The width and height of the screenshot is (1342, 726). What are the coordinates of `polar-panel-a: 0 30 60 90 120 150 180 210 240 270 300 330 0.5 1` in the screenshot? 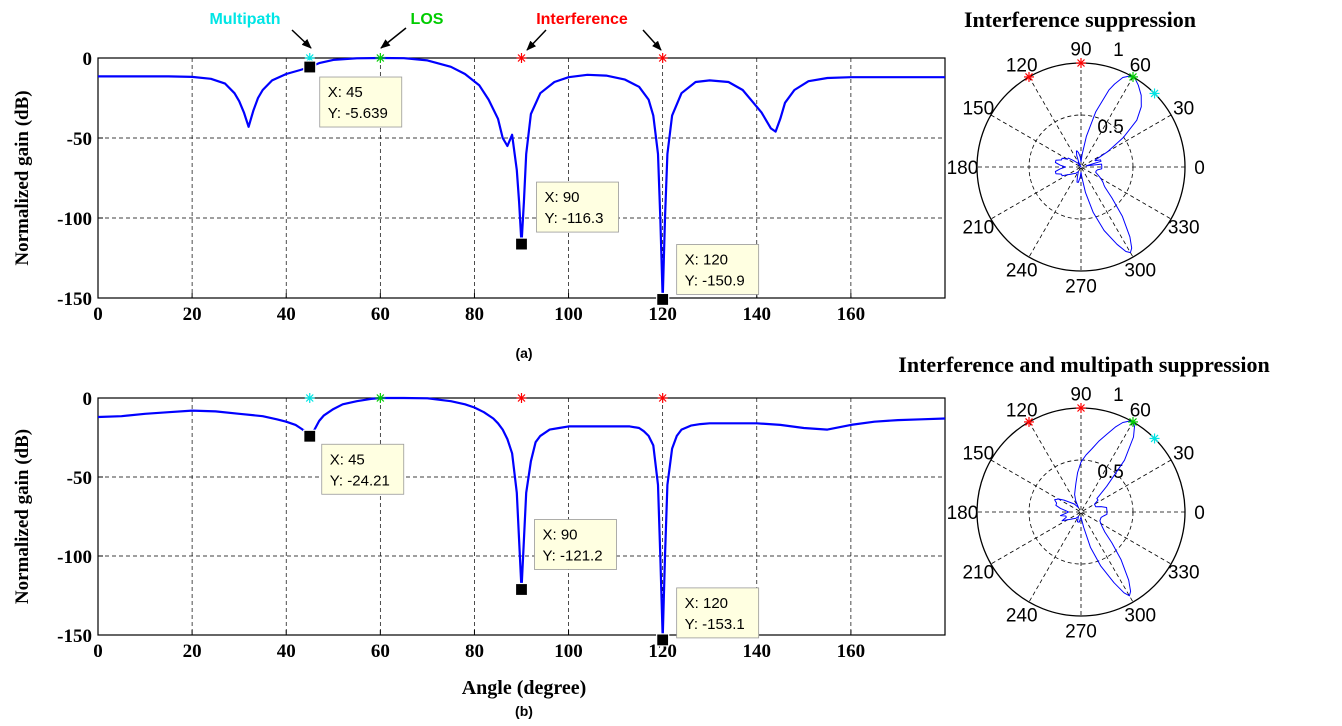 It's located at (1076, 168).